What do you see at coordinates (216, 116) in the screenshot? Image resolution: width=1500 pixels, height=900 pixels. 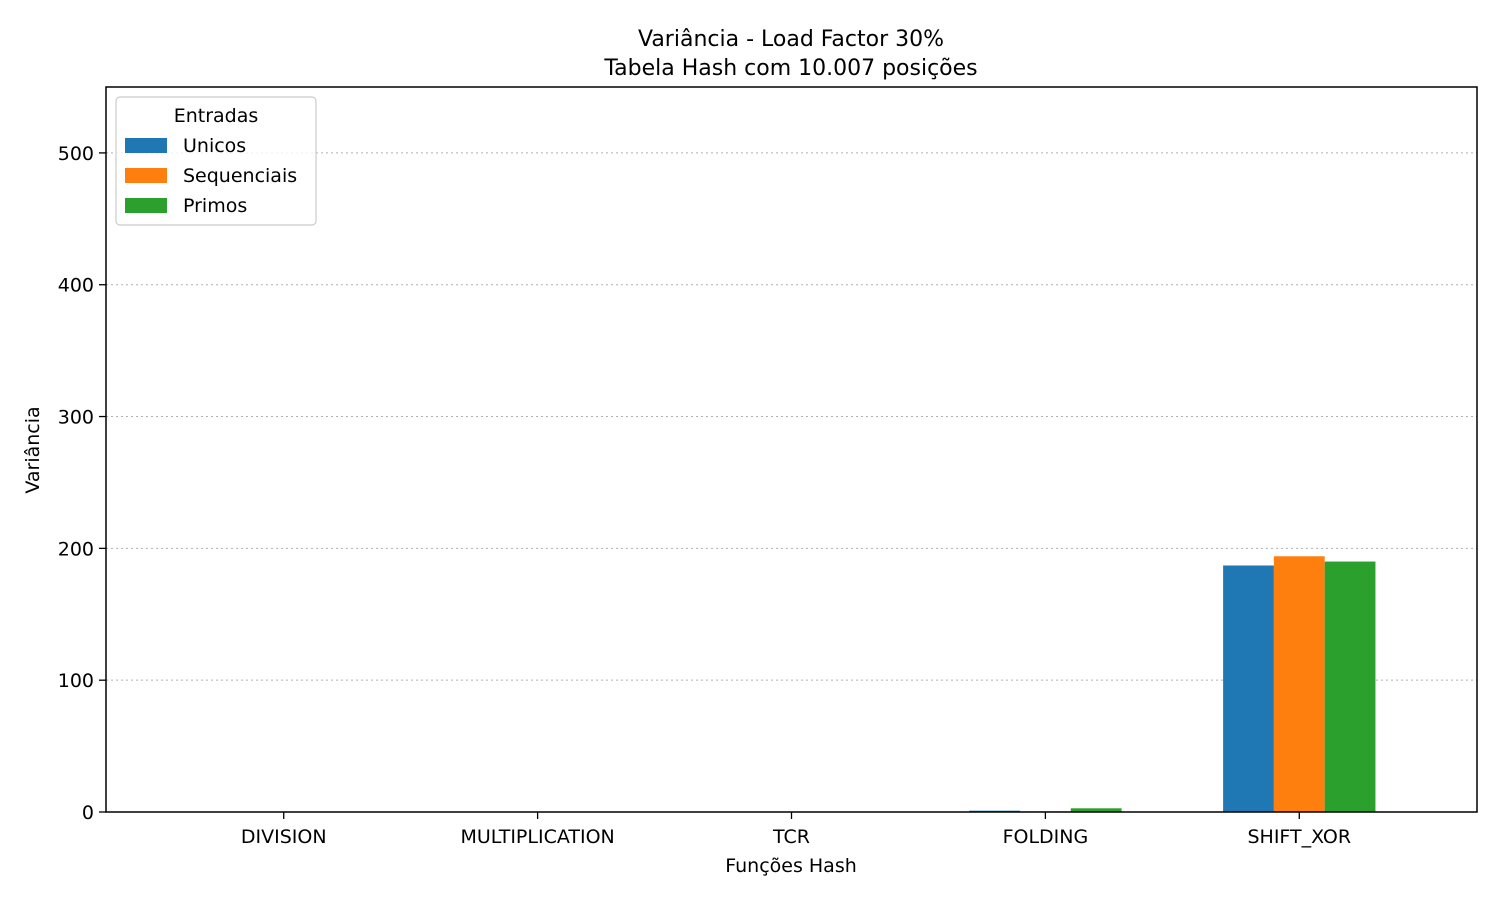 I see `legend-title: Entradas` at bounding box center [216, 116].